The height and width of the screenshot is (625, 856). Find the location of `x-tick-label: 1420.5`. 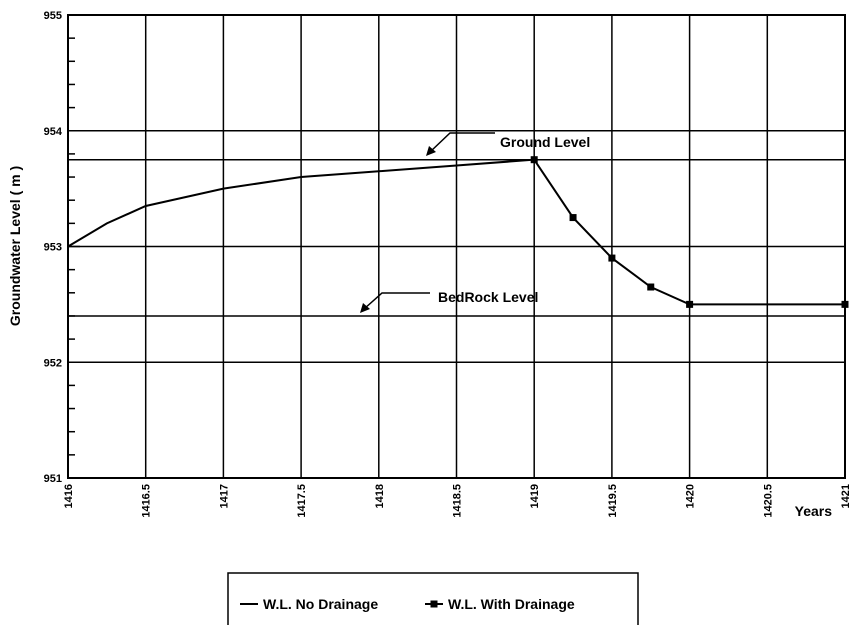

x-tick-label: 1420.5 is located at coordinates (768, 501).